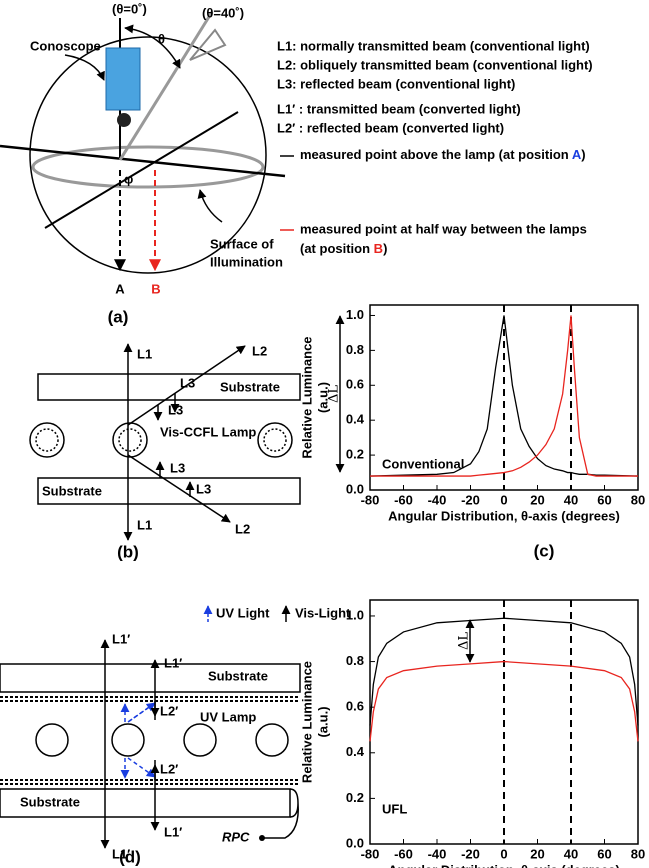  Describe the element at coordinates (65, 45) in the screenshot. I see `conoscope-label: Conoscope` at that location.